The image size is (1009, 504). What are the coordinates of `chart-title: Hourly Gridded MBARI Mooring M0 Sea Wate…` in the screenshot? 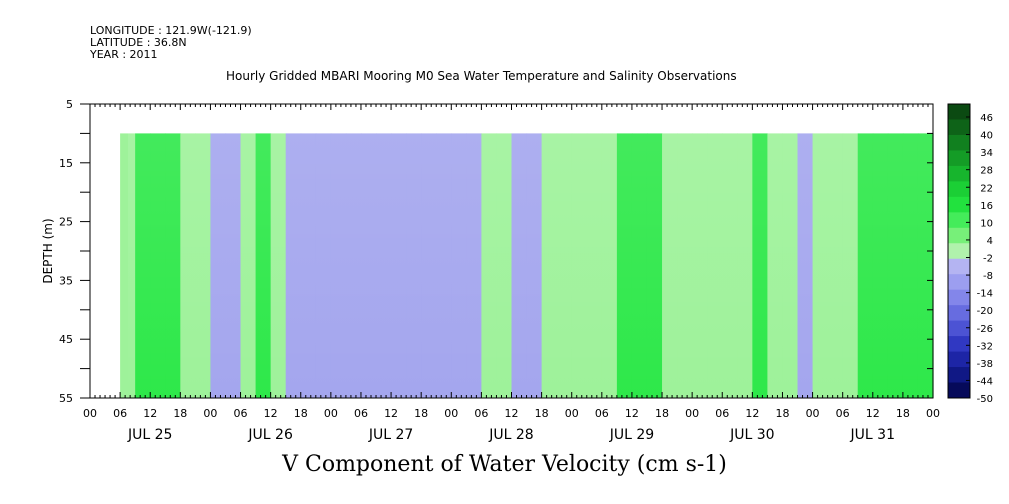 It's located at (481, 76).